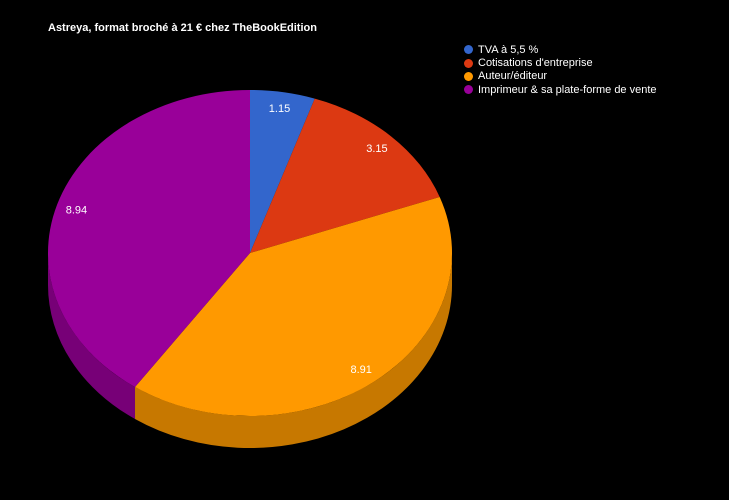 The height and width of the screenshot is (500, 729). Describe the element at coordinates (560, 76) in the screenshot. I see `legend-item-auteur: Auteur/éditeur` at that location.